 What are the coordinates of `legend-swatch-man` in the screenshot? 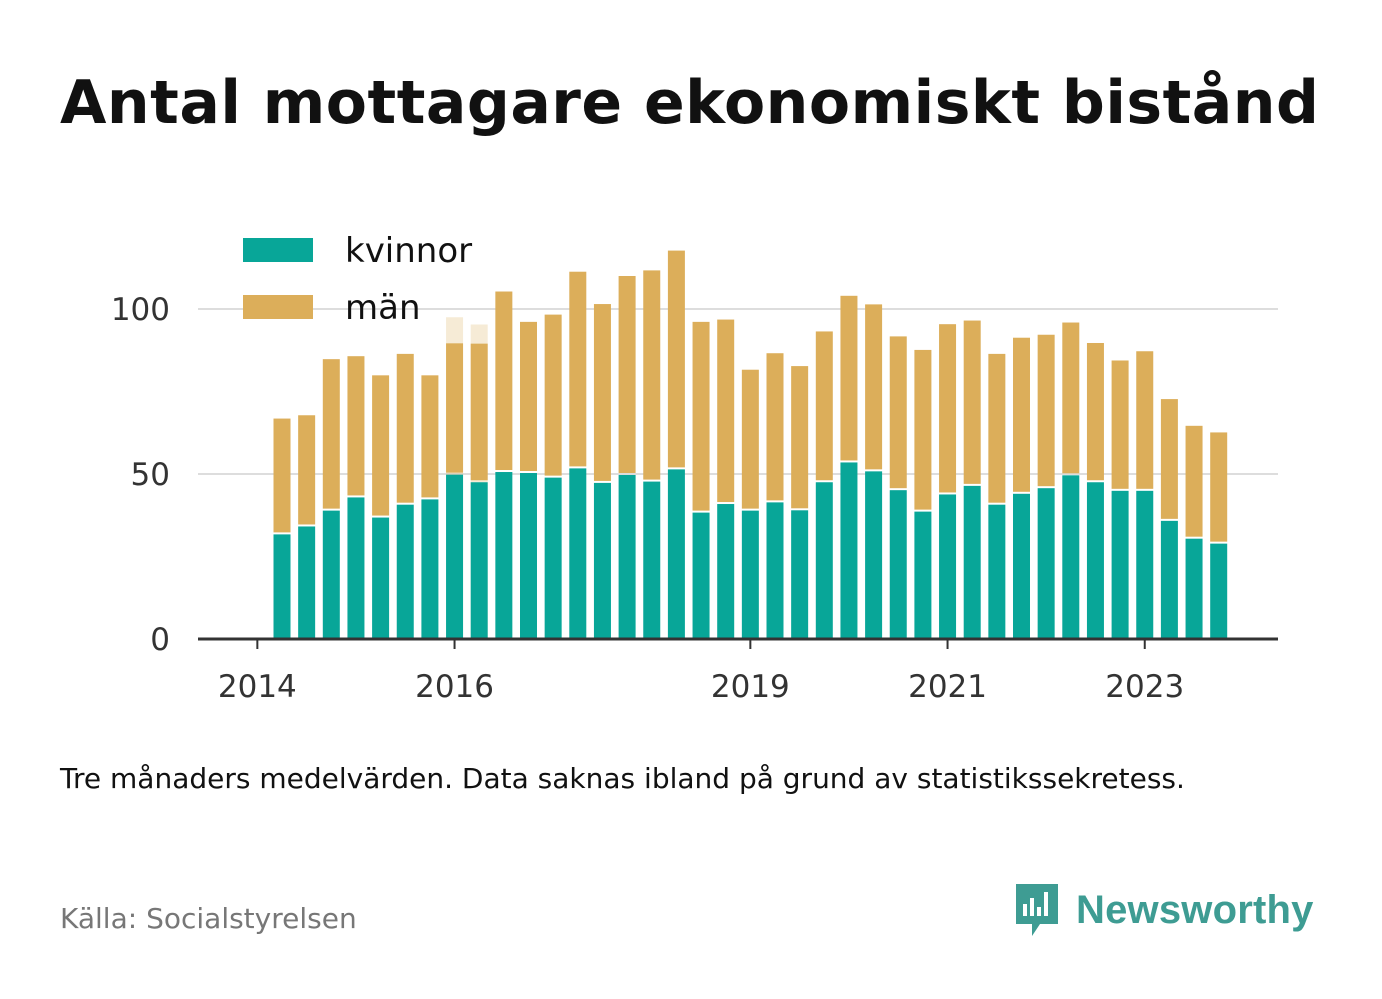 It's located at (278, 307).